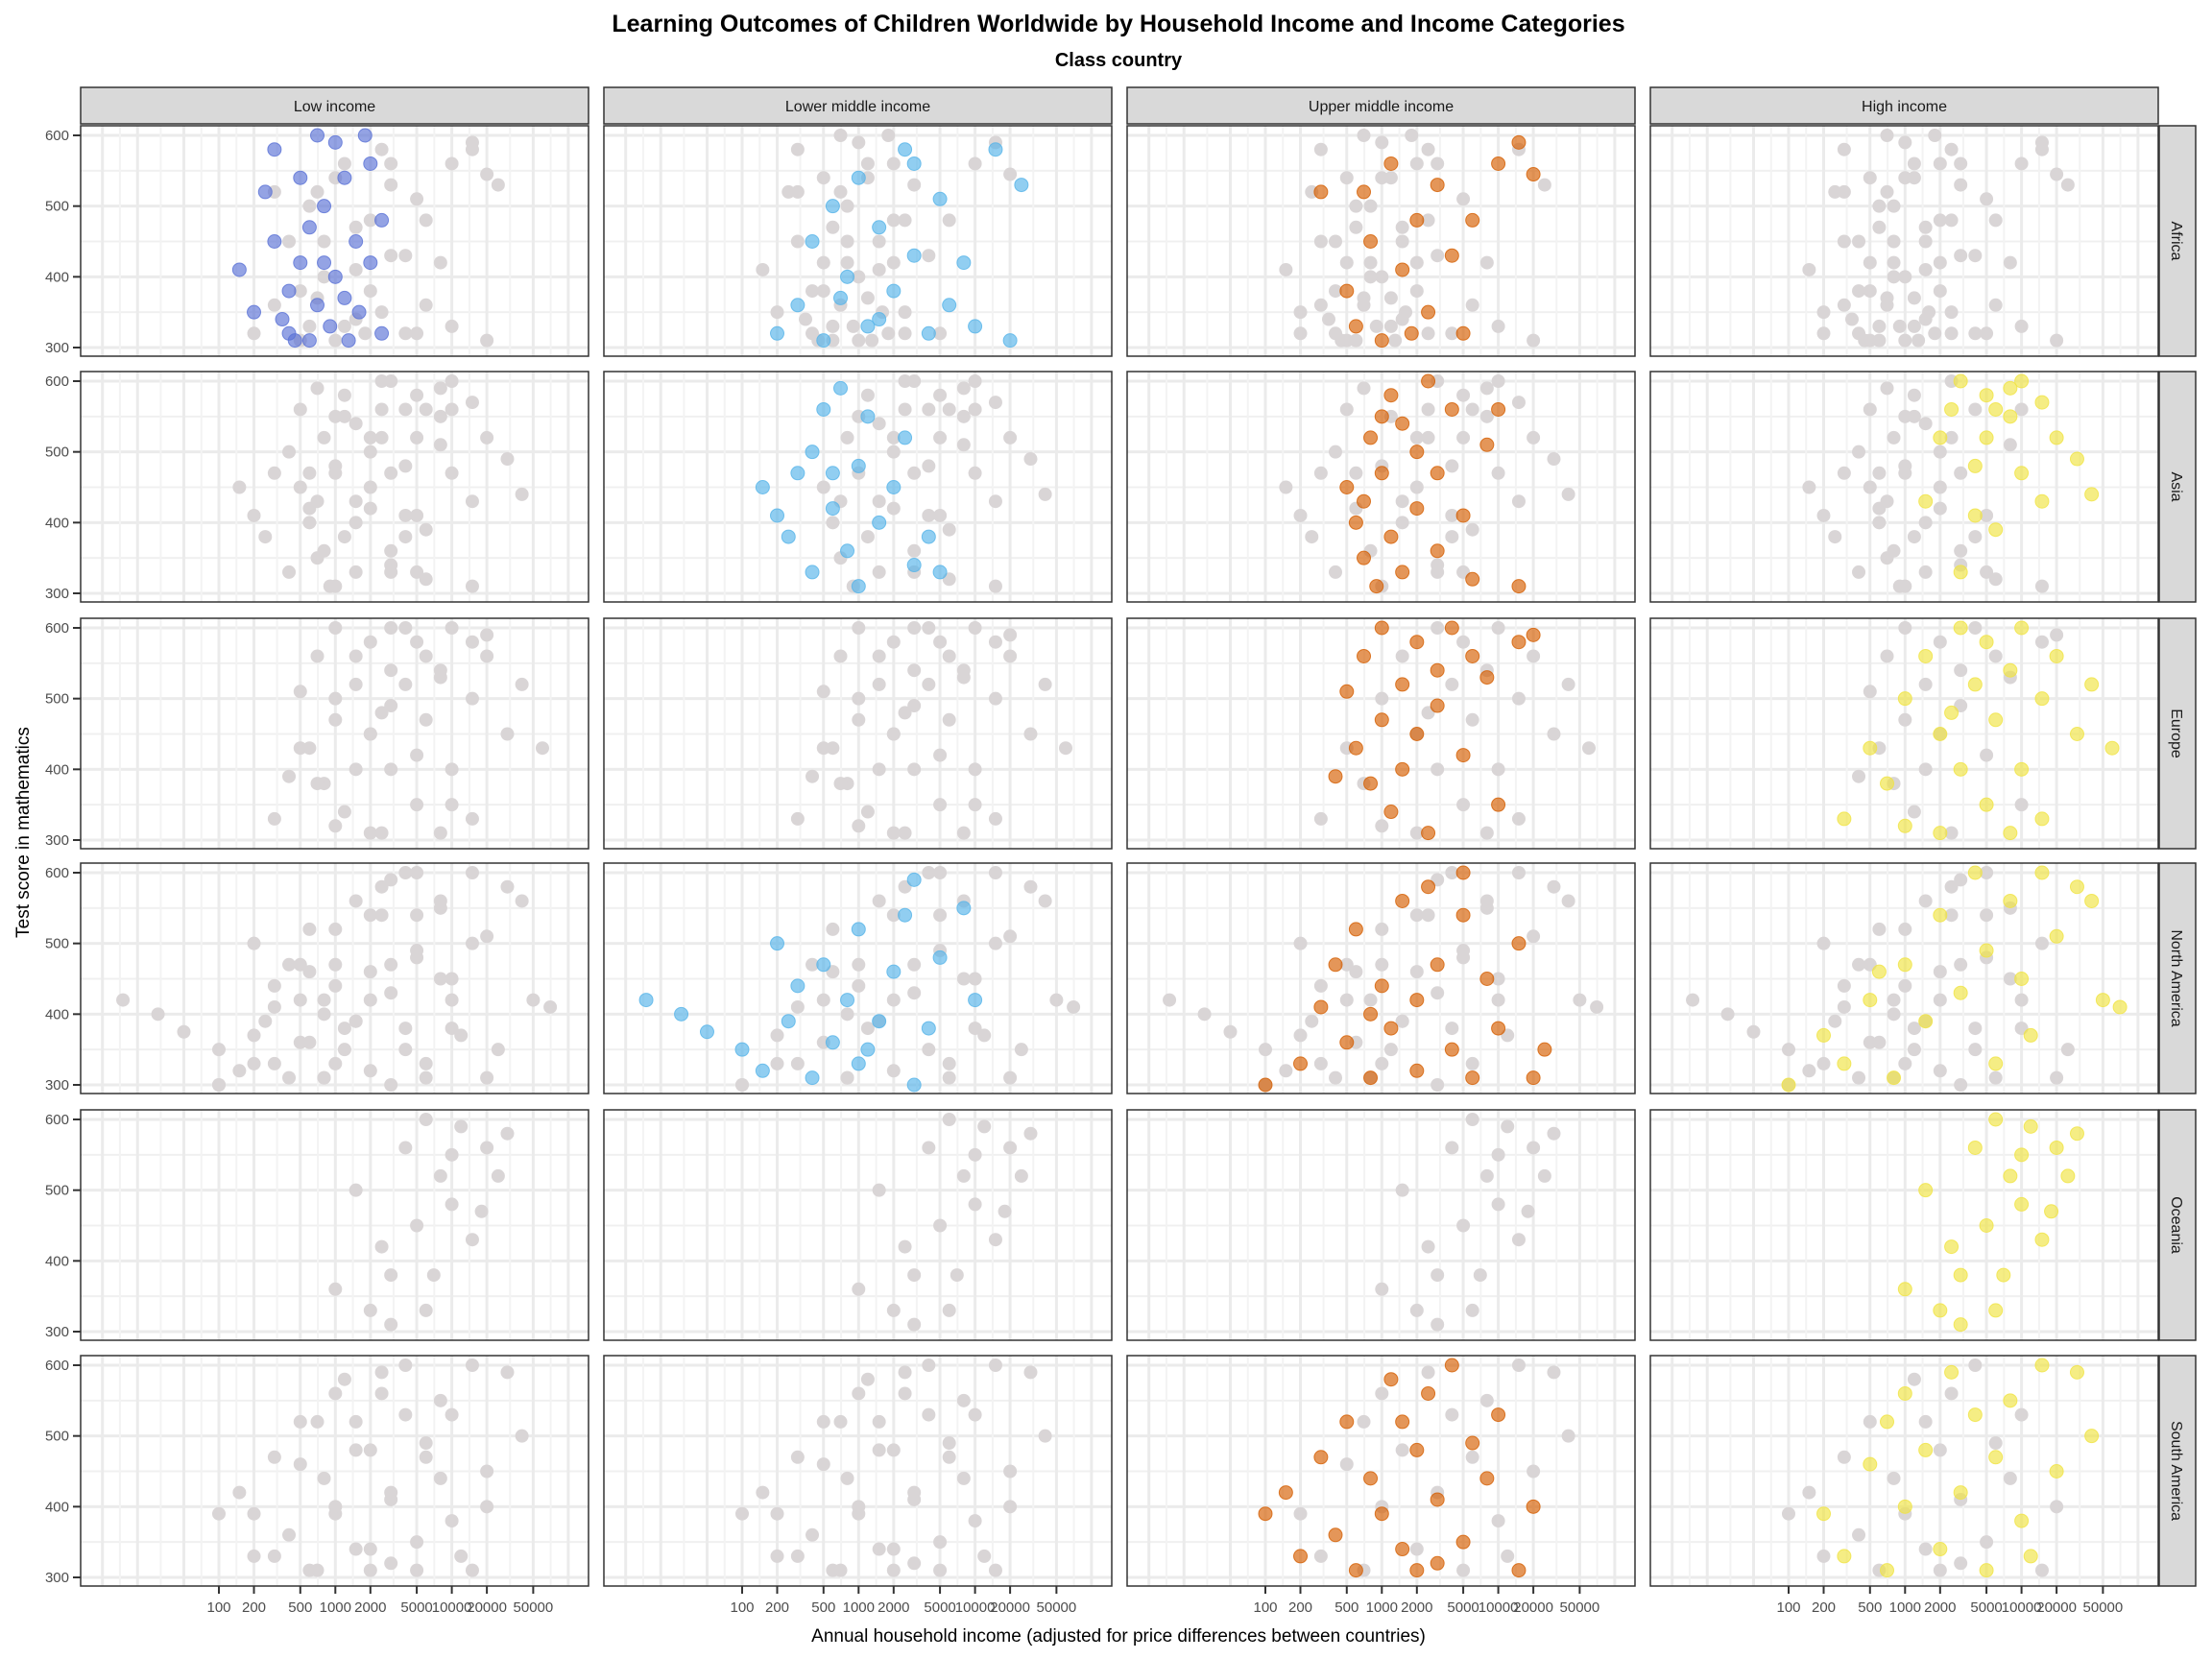 Image resolution: width=2212 pixels, height=1659 pixels. What do you see at coordinates (2178, 978) in the screenshot?
I see `facet-strip-north-america` at bounding box center [2178, 978].